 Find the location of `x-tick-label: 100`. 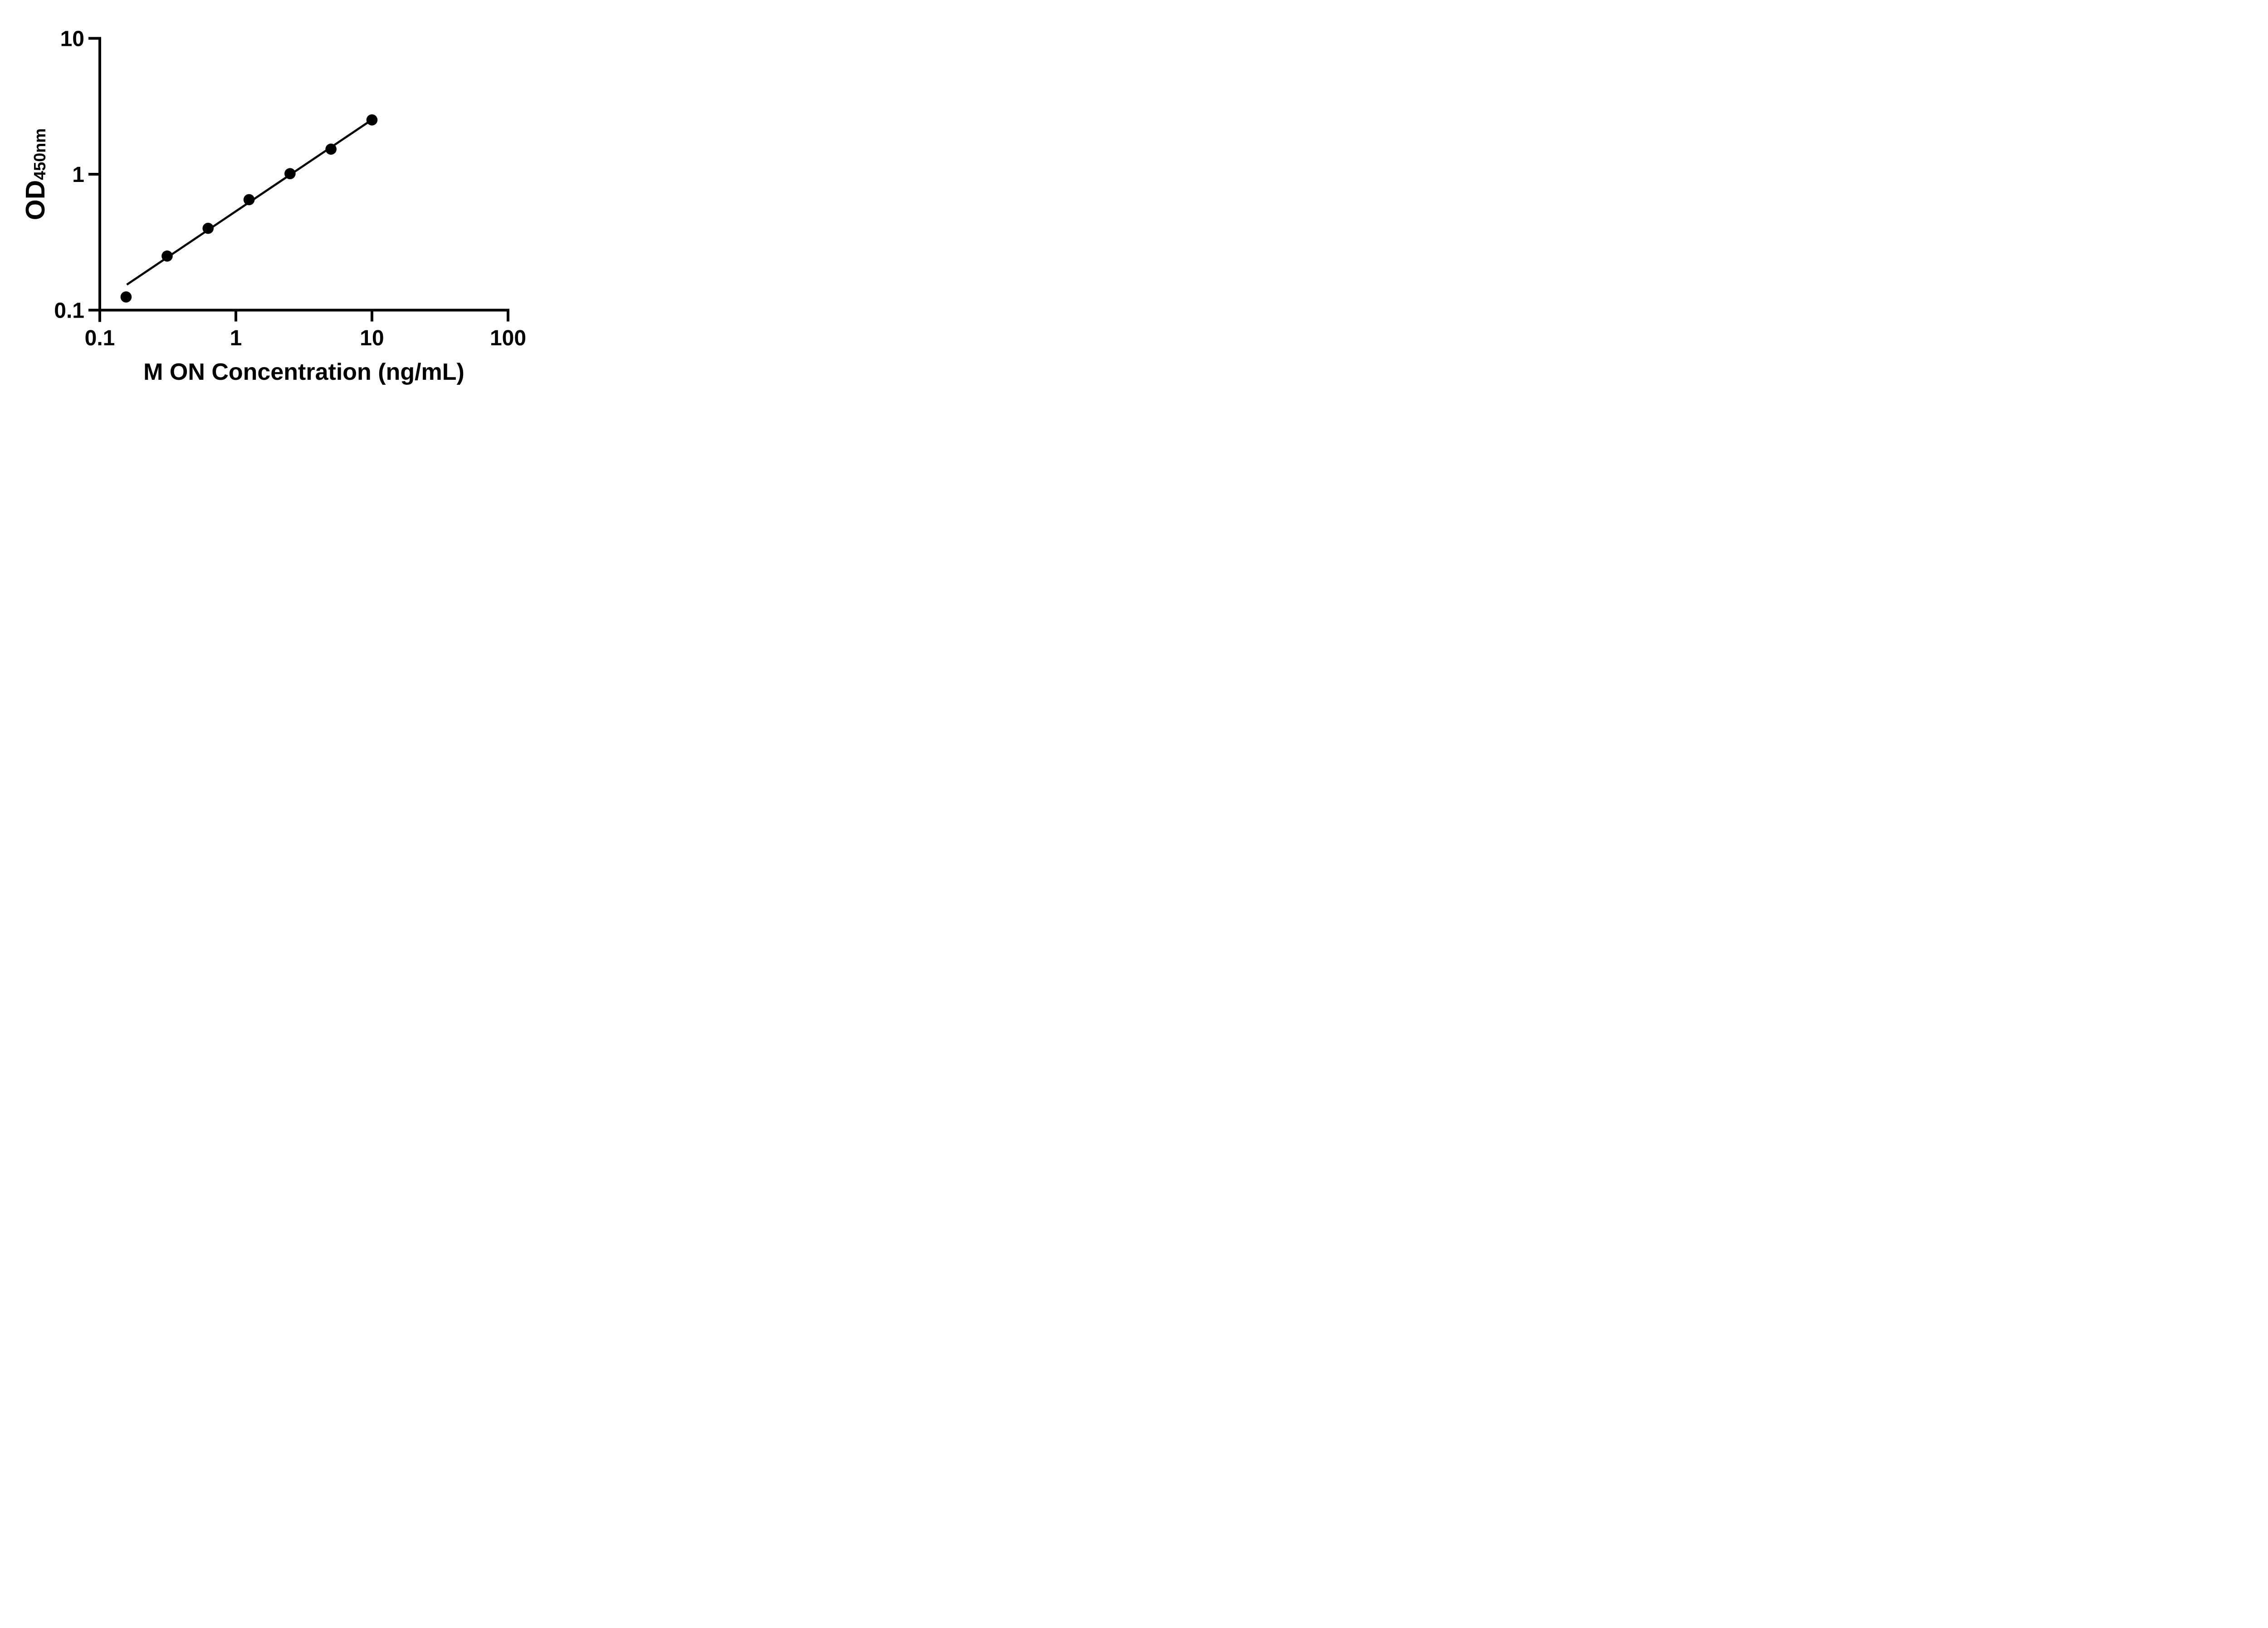

x-tick-label: 100 is located at coordinates (508, 338).